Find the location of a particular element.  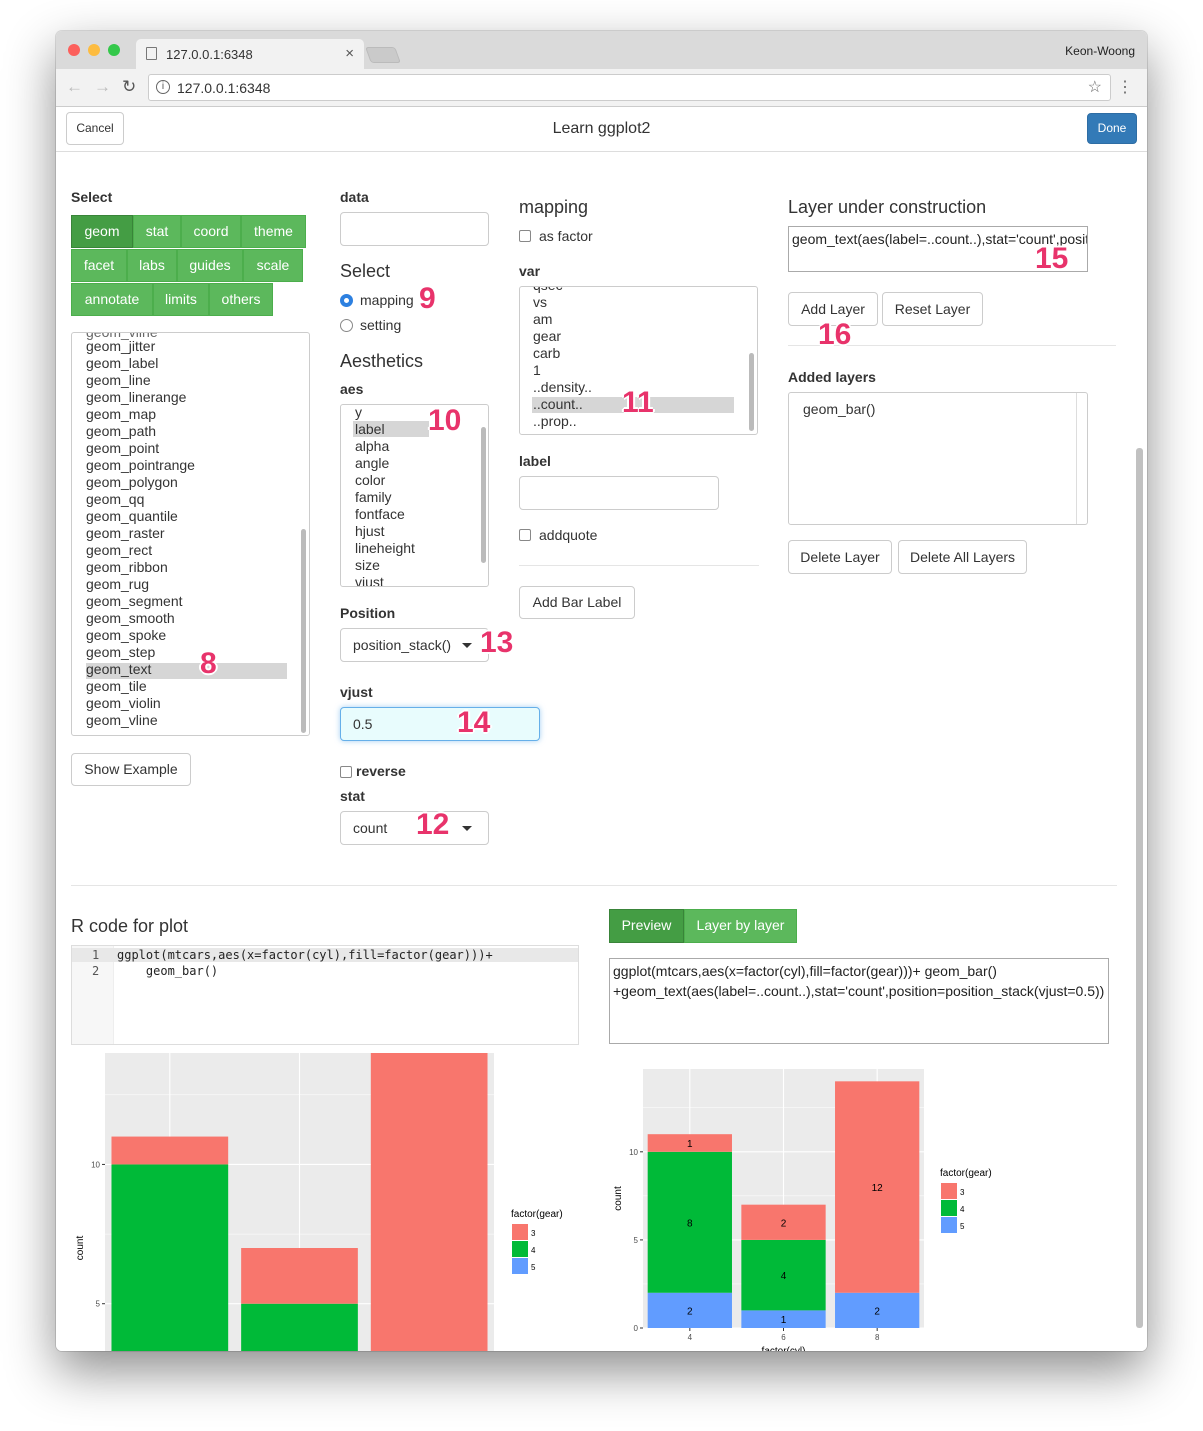

list-item: ..density.. is located at coordinates (562, 387).